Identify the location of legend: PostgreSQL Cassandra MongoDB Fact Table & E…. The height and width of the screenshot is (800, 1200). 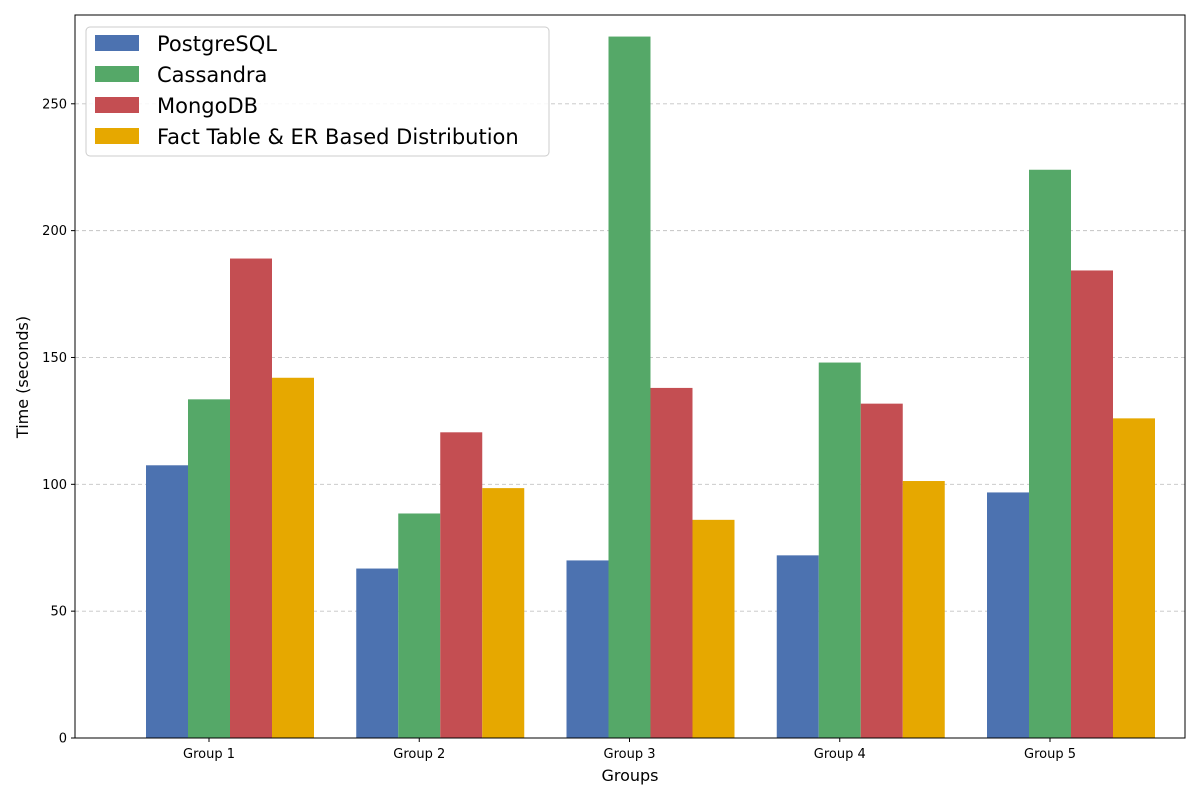
(317, 91).